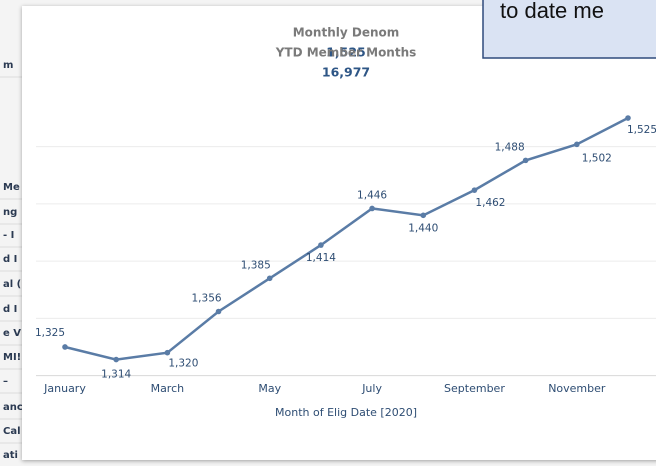  What do you see at coordinates (13, 407) in the screenshot?
I see `sidebar-text: anc` at bounding box center [13, 407].